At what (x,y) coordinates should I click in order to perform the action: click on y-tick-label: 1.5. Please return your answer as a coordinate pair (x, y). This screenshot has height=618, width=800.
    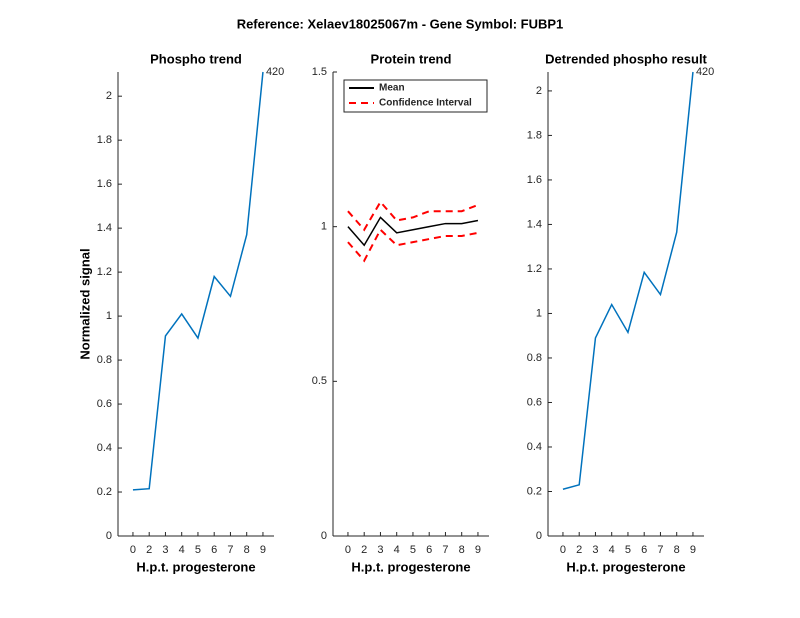
    Looking at the image, I should click on (319, 72).